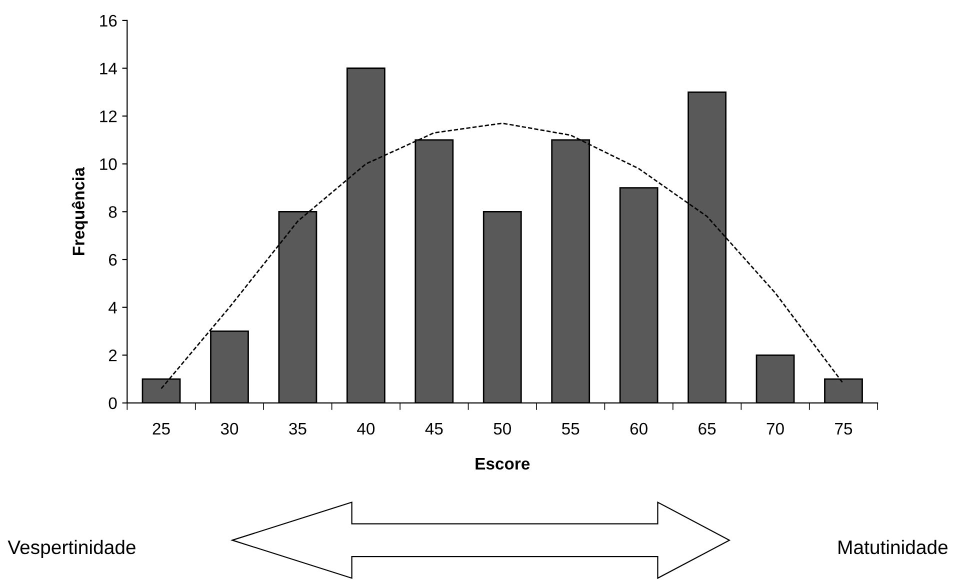  I want to click on y-axis-title: Frequência, so click(80, 211).